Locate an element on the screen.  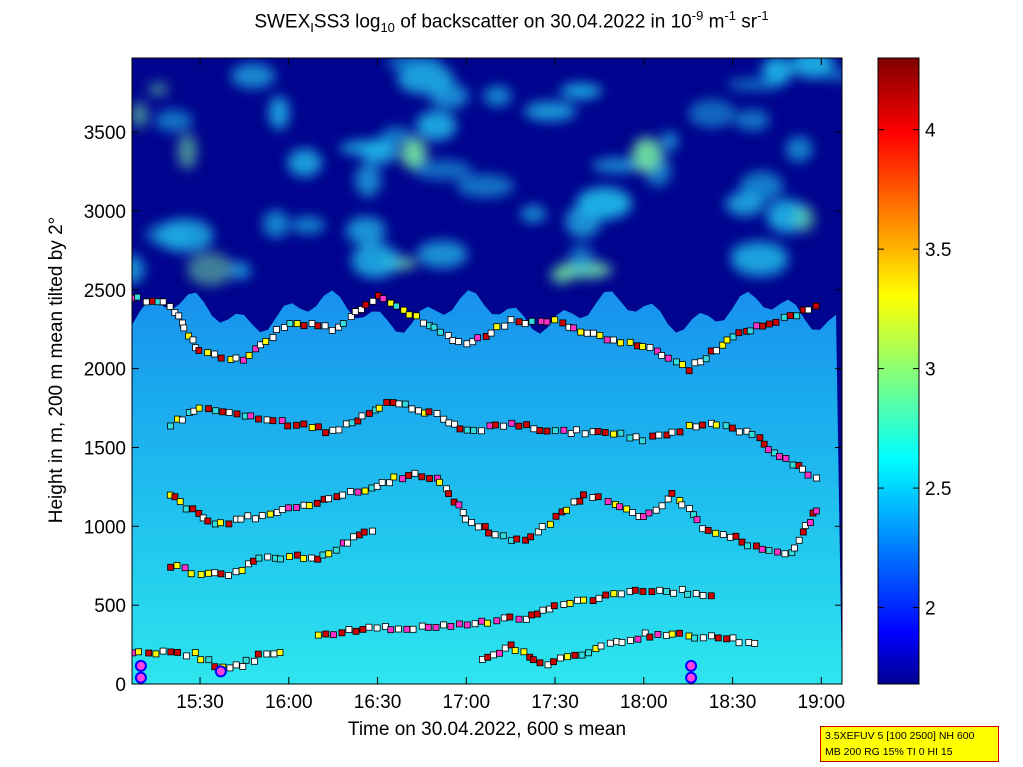
x-tick-label: 15:30 is located at coordinates (200, 702).